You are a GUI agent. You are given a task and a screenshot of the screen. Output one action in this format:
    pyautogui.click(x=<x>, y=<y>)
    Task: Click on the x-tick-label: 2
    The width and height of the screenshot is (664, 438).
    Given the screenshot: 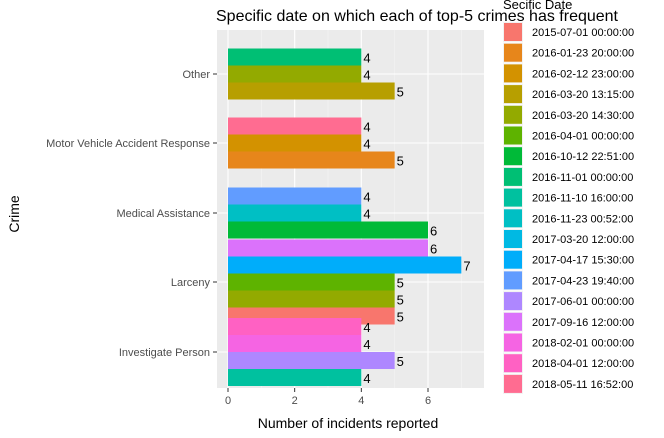 What is the action you would take?
    pyautogui.click(x=295, y=401)
    